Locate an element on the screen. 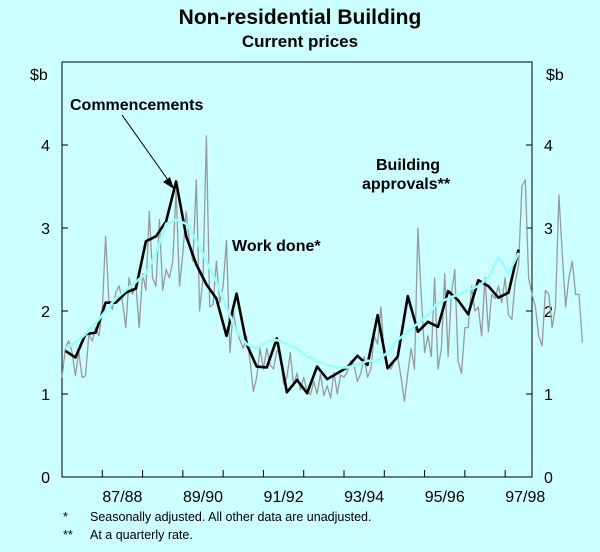  y-tick-label-left: 4 is located at coordinates (45, 146).